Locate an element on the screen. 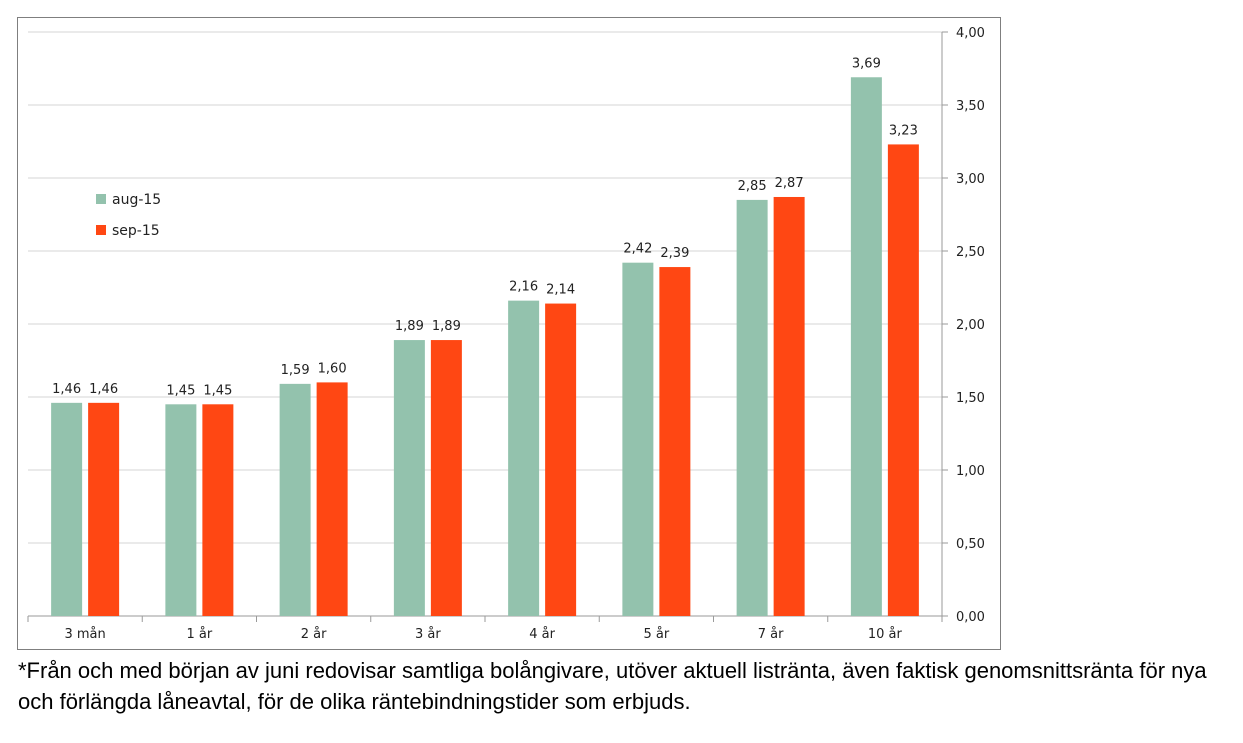  x-tick-label: 3 år is located at coordinates (428, 634).